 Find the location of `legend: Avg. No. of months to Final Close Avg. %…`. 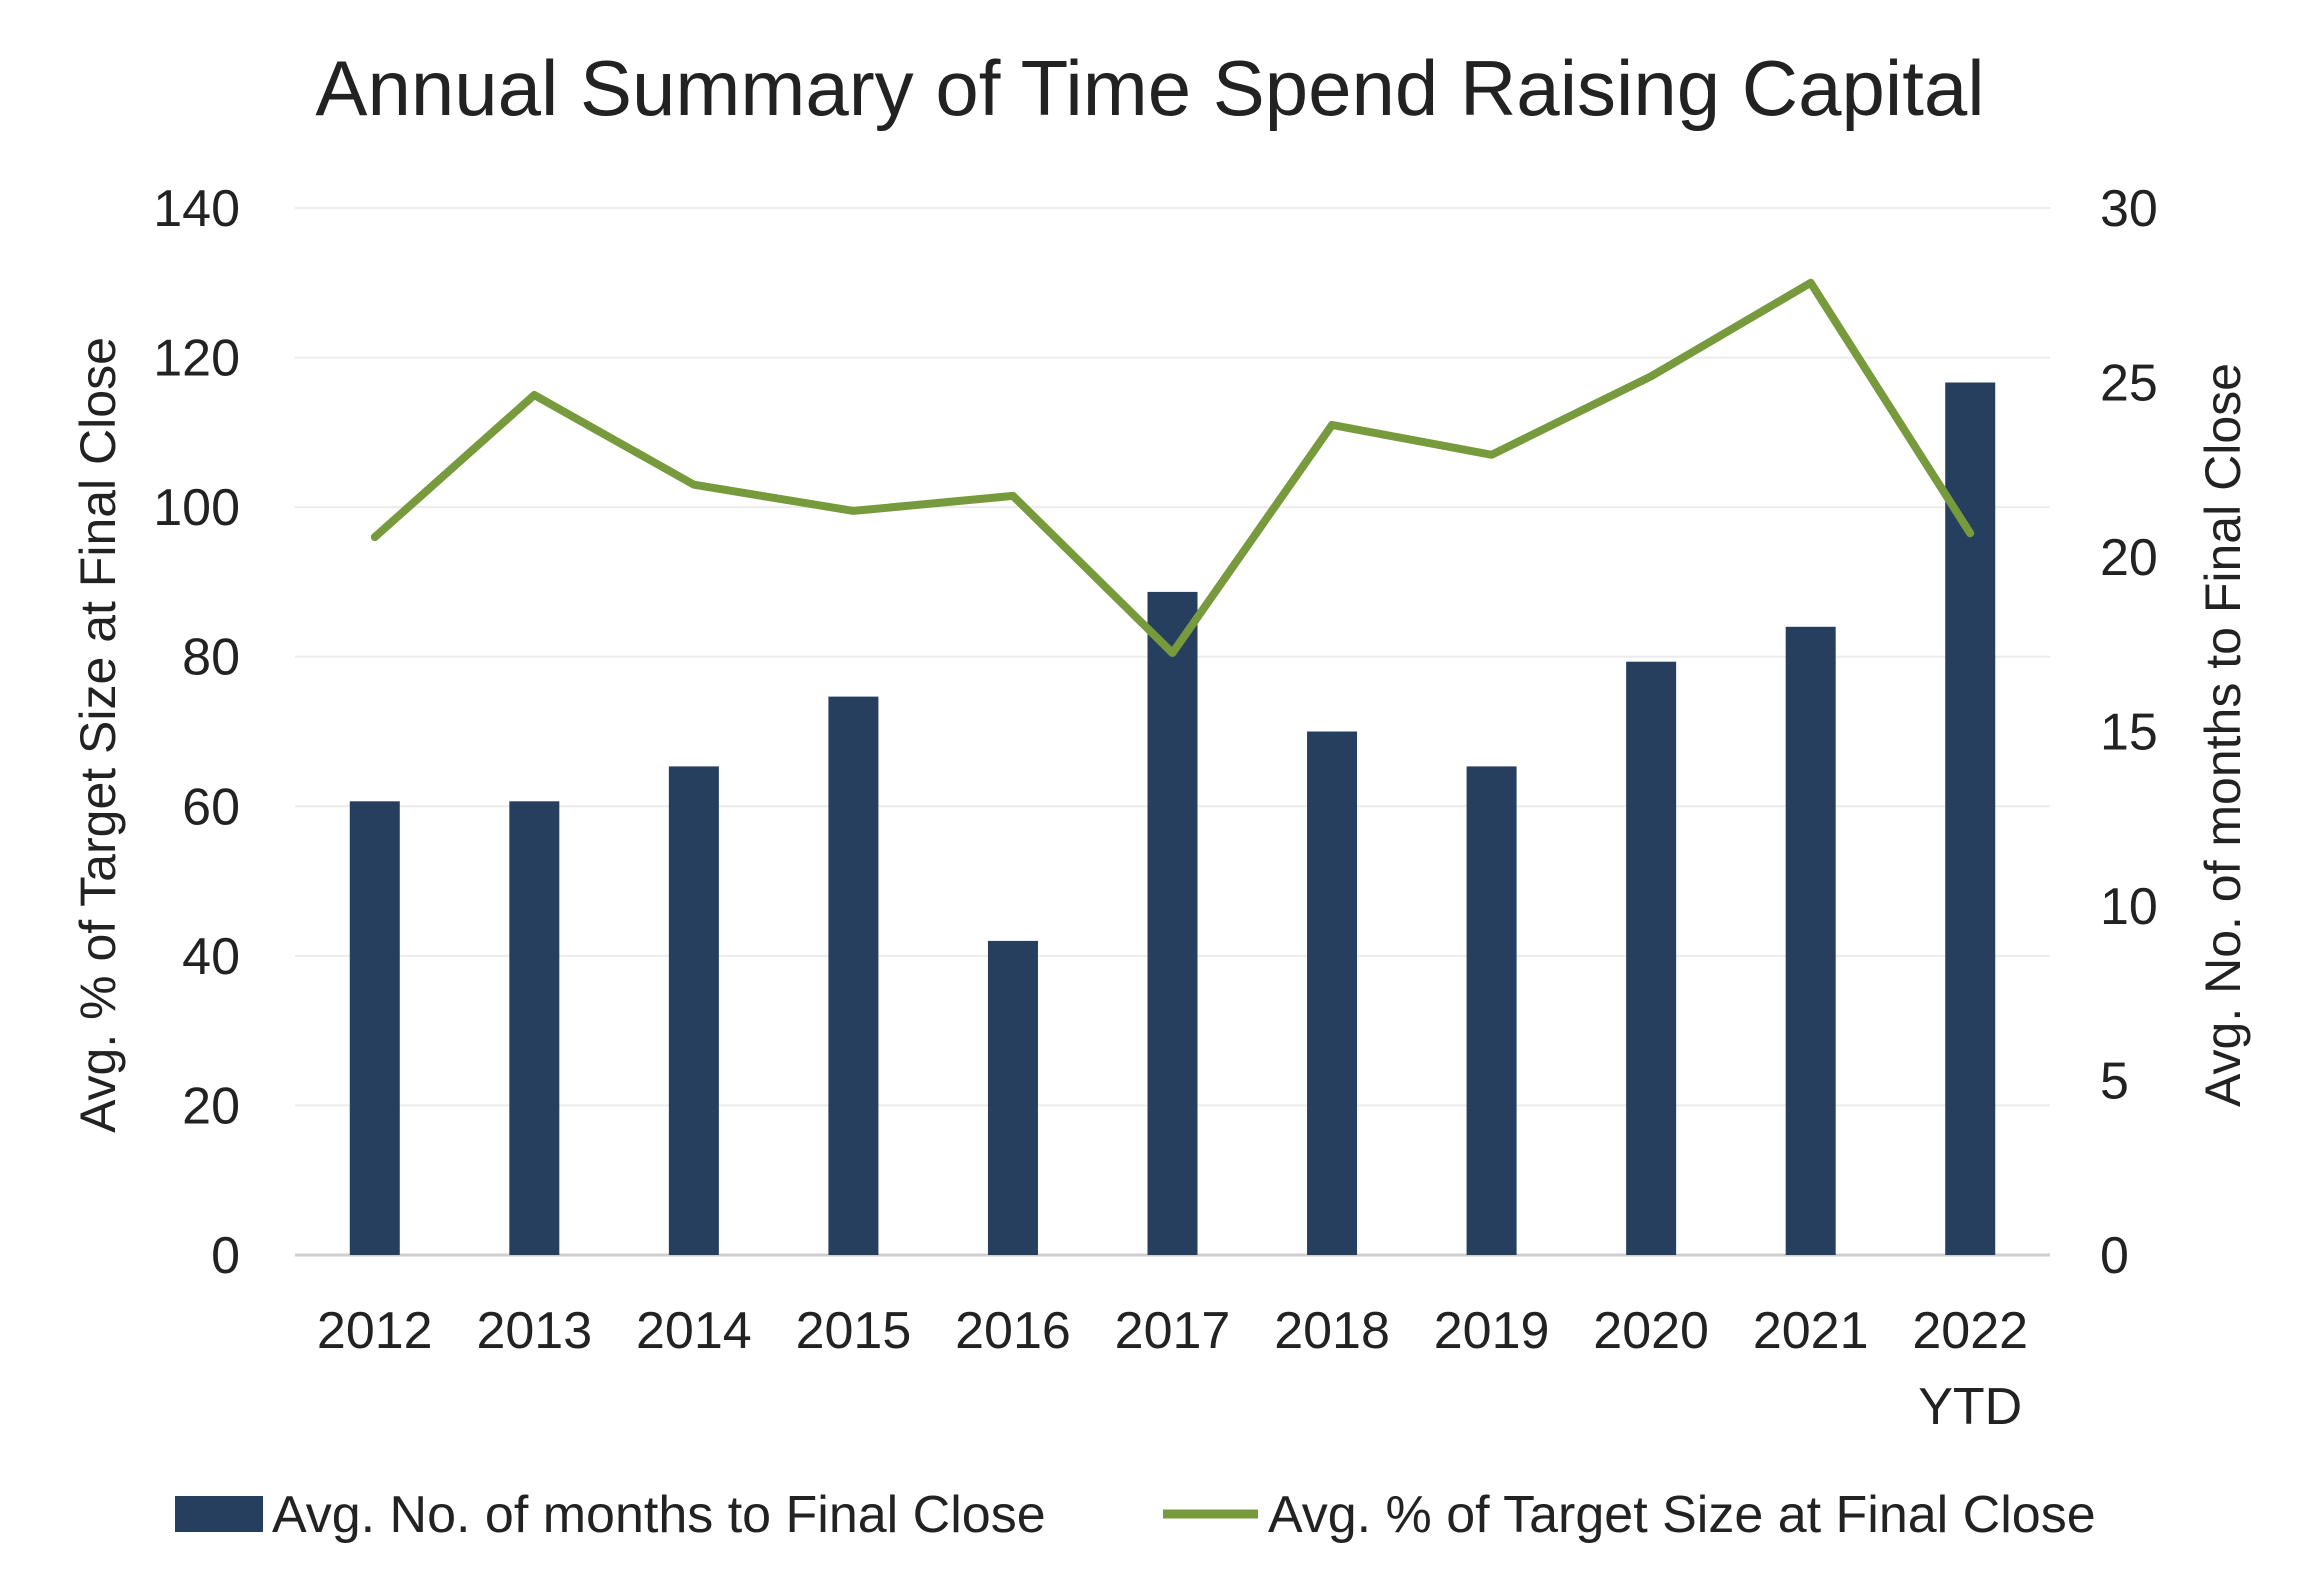

legend: Avg. No. of months to Final Close Avg. %… is located at coordinates (1135, 1515).